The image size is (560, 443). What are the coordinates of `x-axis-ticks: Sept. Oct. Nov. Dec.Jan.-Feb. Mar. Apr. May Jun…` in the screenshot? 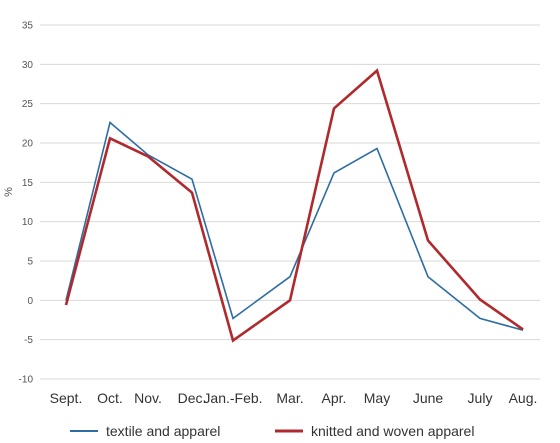 It's located at (294, 398).